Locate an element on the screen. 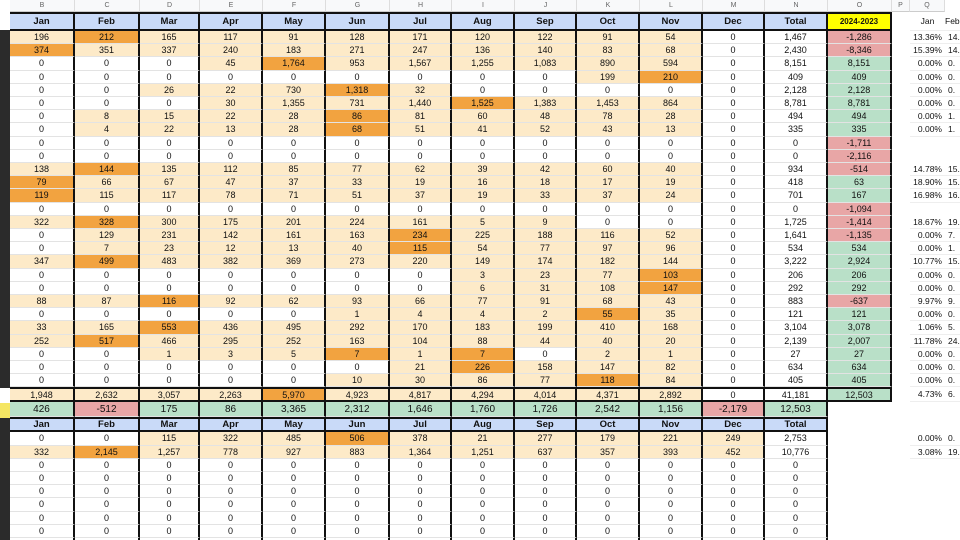  cell: 499 is located at coordinates (107, 262).